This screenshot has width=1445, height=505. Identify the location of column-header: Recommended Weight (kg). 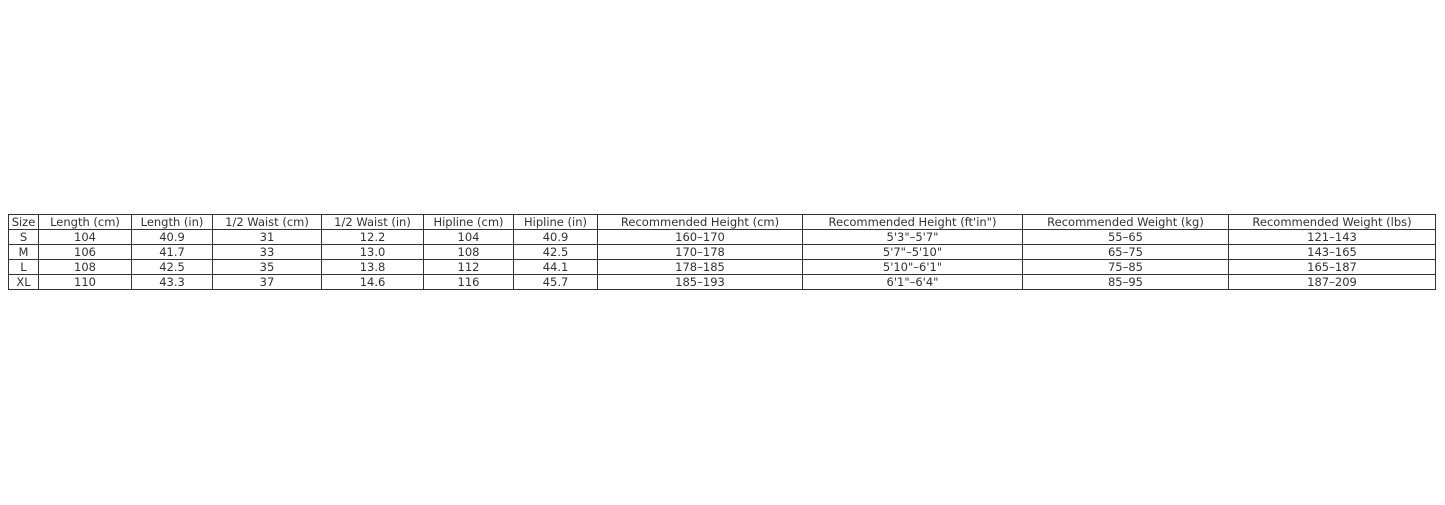
(1125, 222).